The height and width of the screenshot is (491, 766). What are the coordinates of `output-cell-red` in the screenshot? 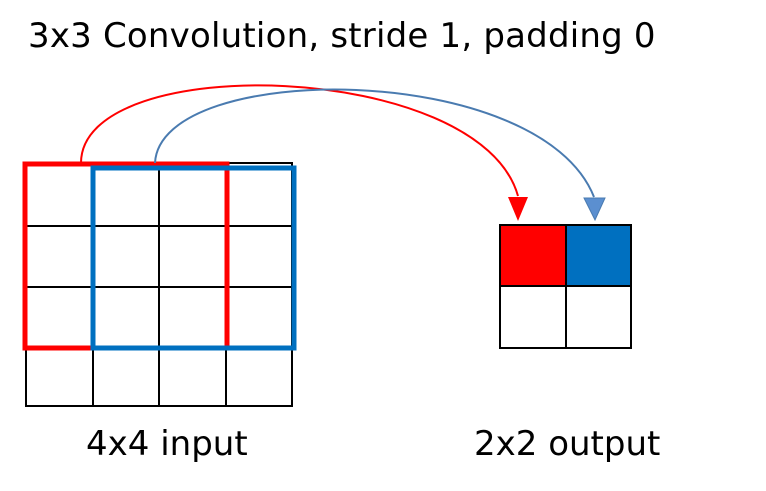 It's located at (533, 255).